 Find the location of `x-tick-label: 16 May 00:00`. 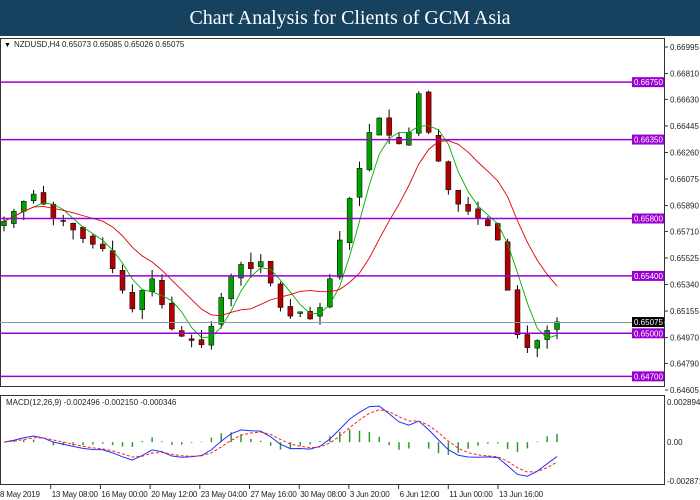

x-tick-label: 16 May 00:00 is located at coordinates (124, 494).